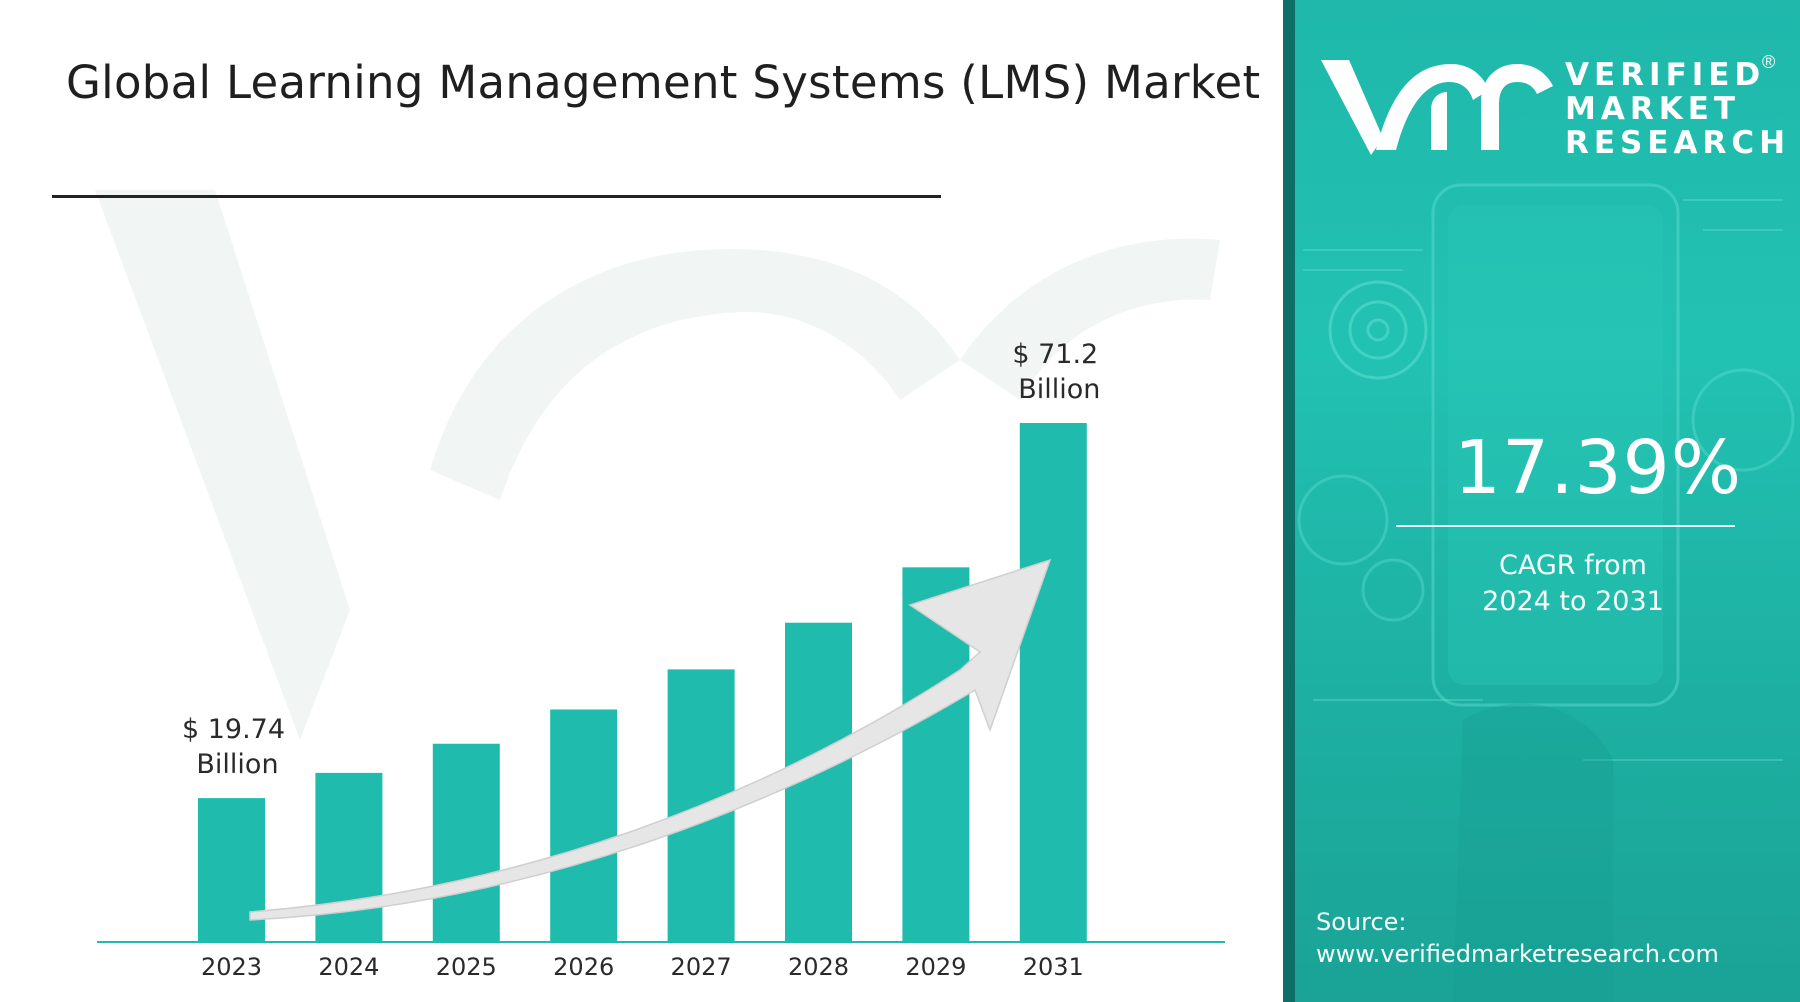  Describe the element at coordinates (1573, 584) in the screenshot. I see `cagr-label: CAGR from 2024 to 2031` at that location.